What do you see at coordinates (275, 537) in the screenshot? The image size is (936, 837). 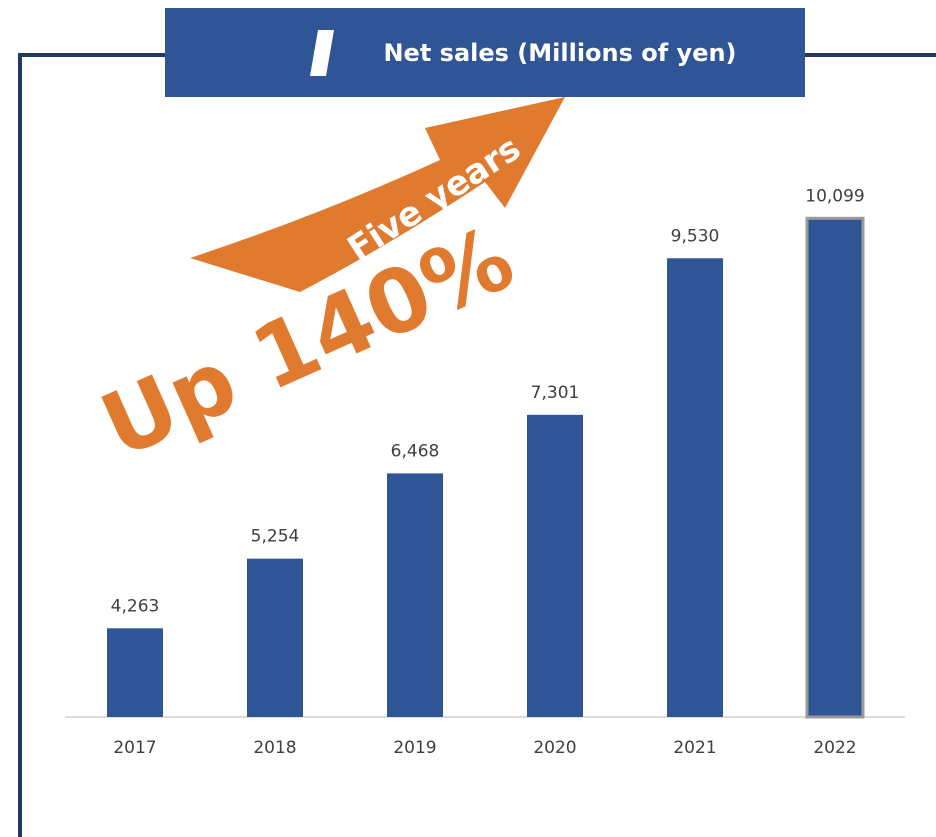 I see `data-label: 5,254` at bounding box center [275, 537].